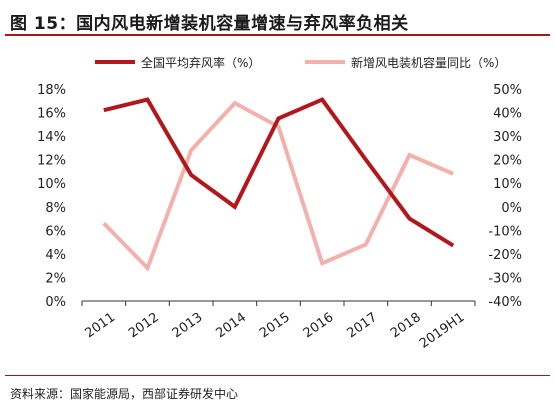 The width and height of the screenshot is (555, 412). I want to click on right-tick-label: -40%, so click(505, 302).